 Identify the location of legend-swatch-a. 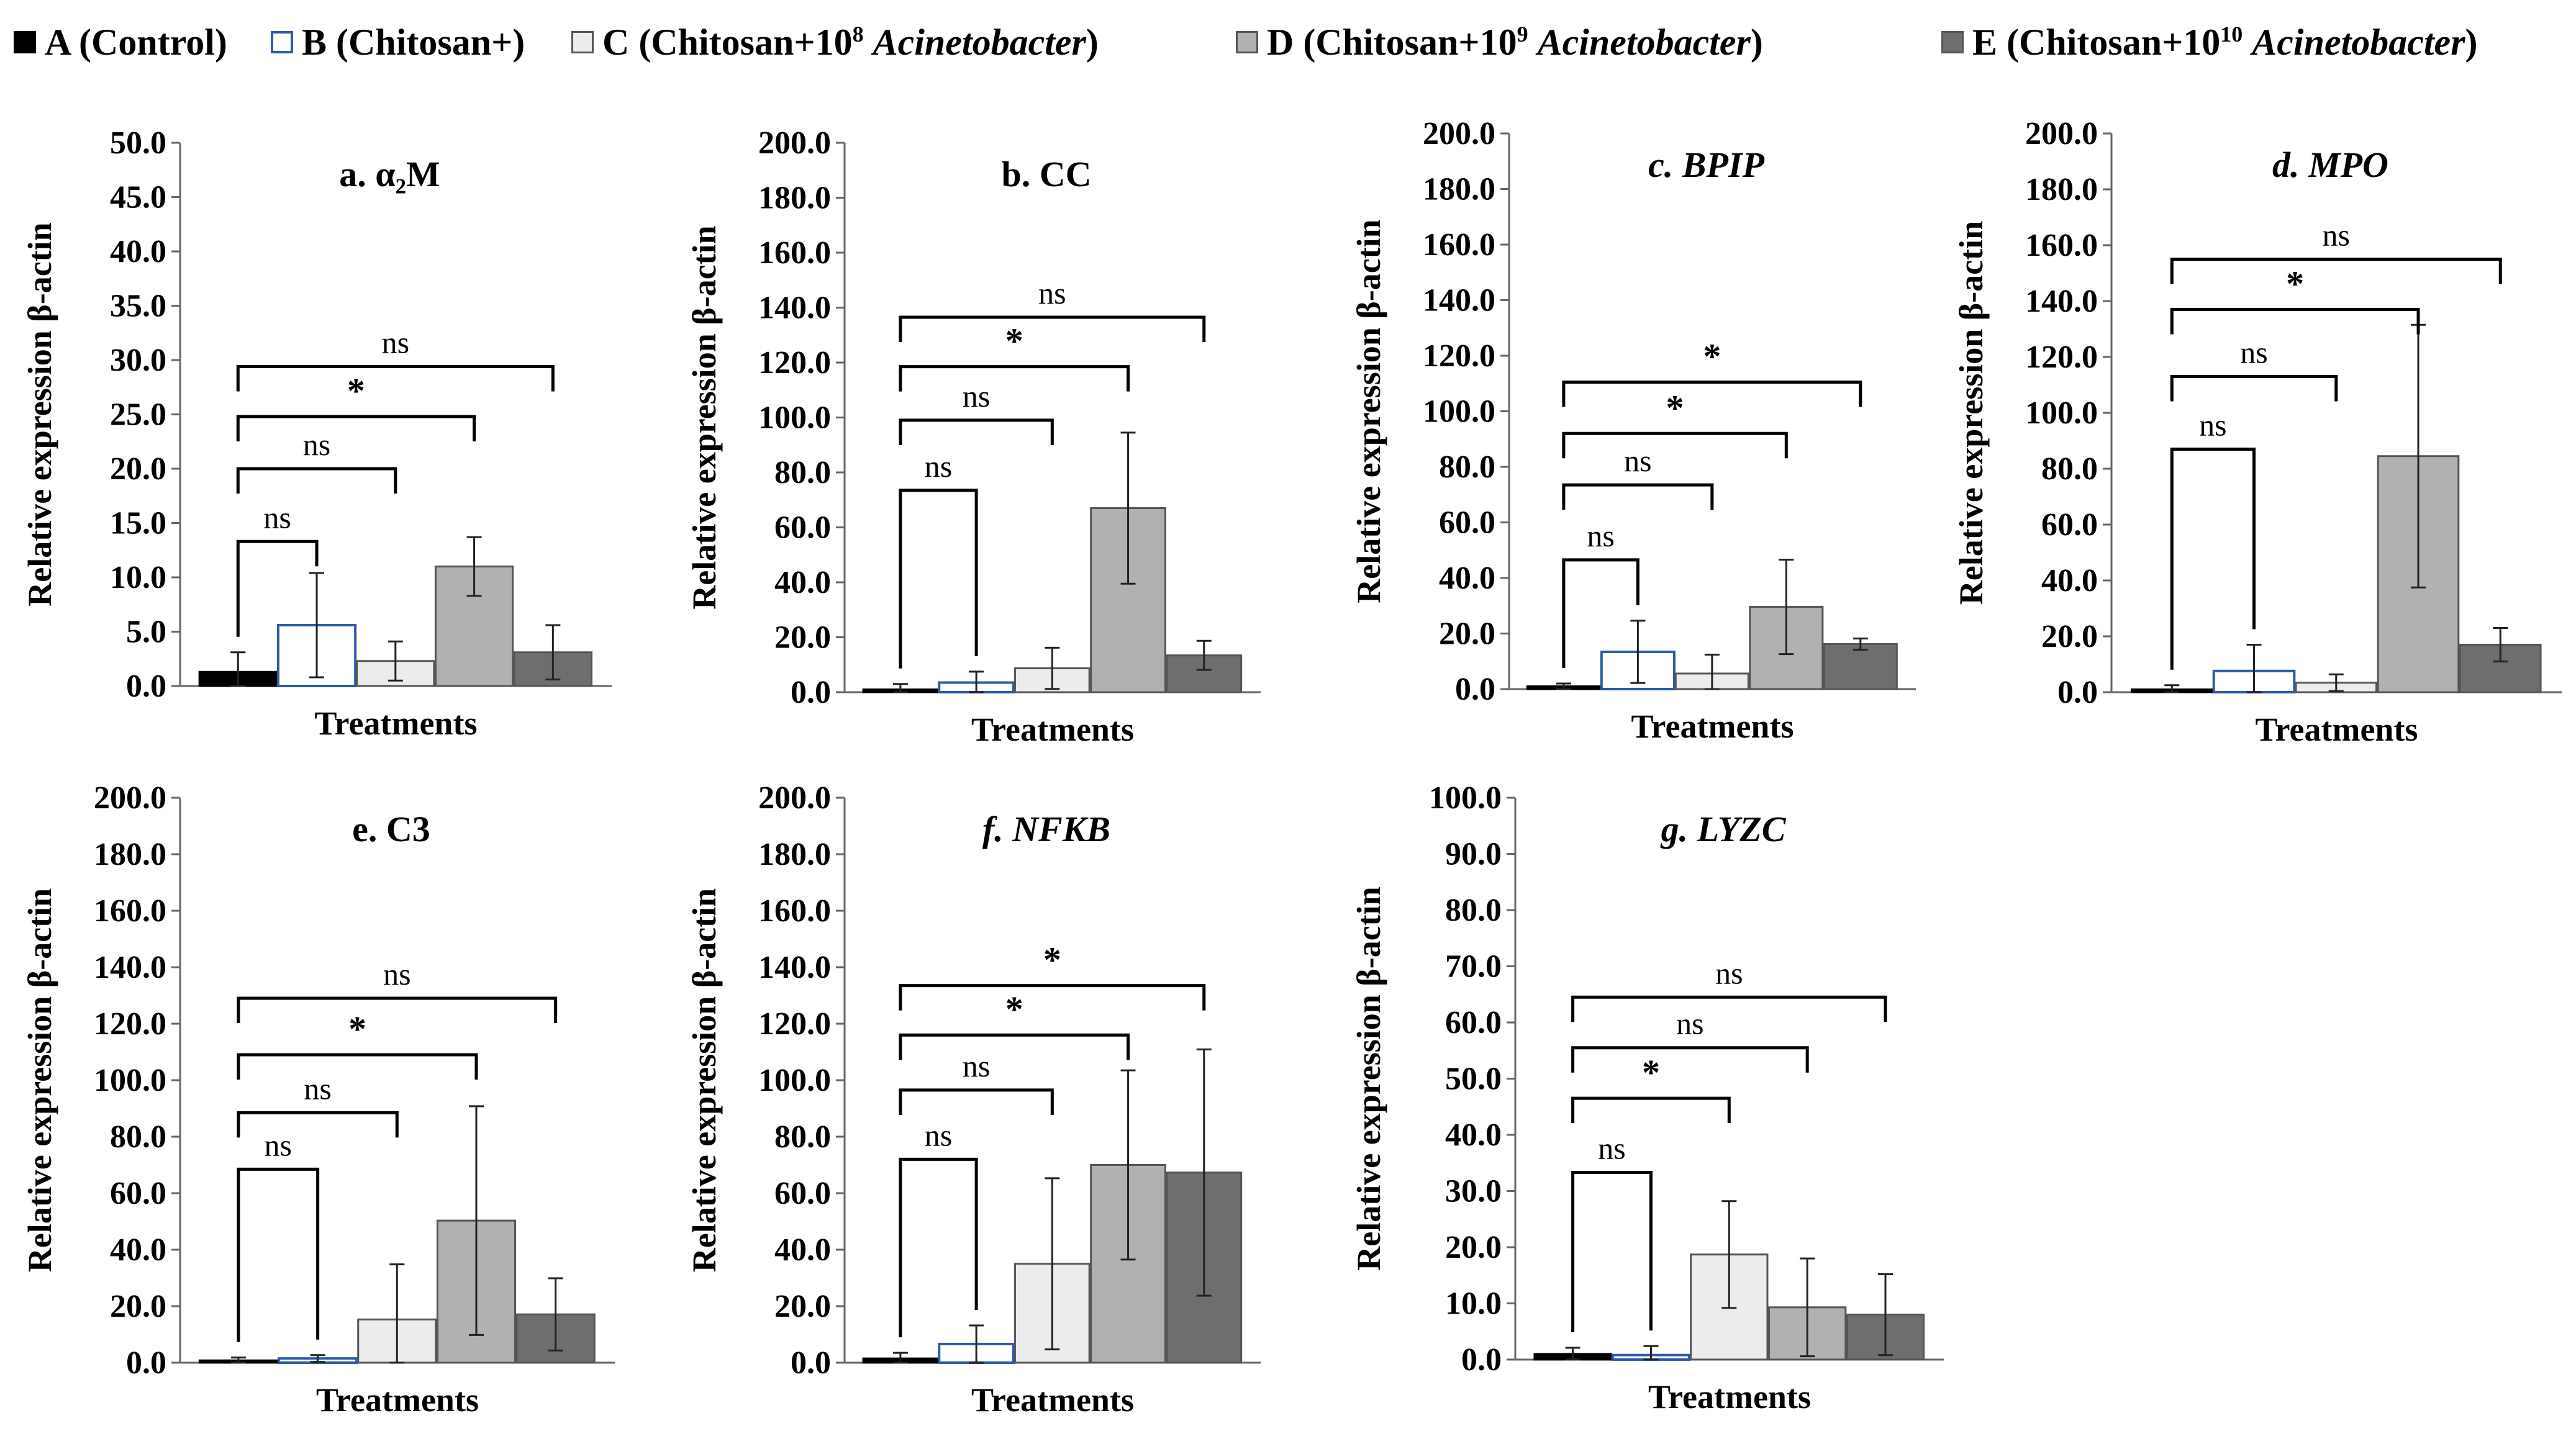
(25, 42).